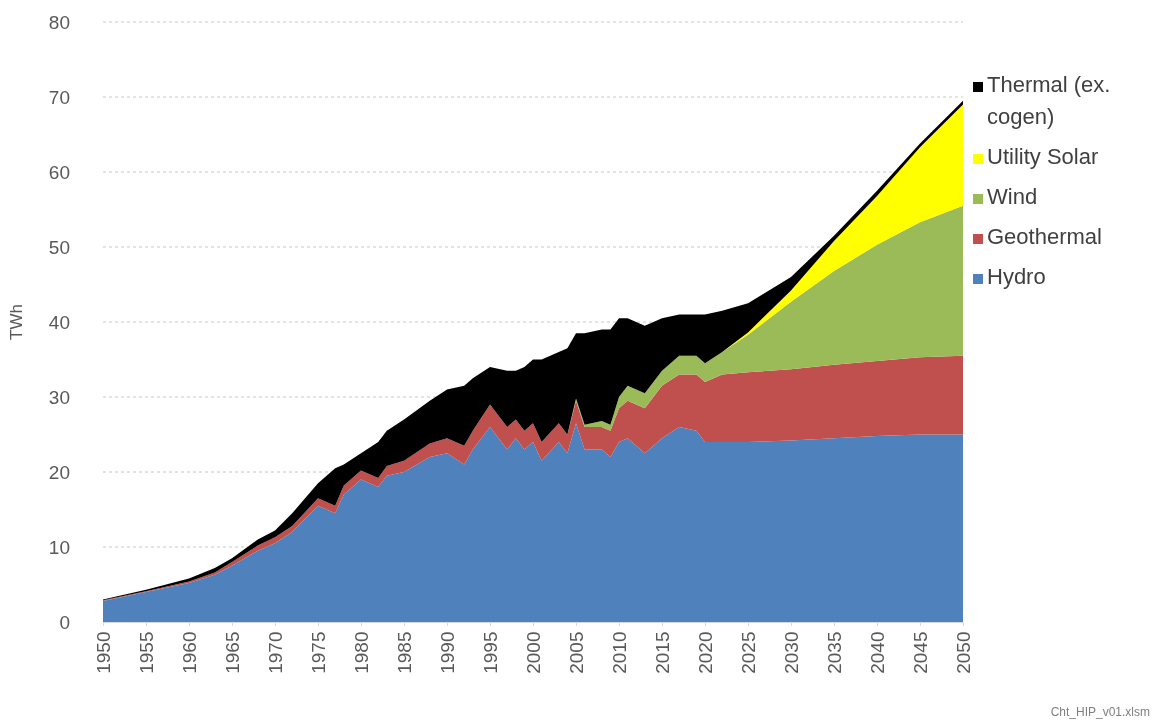 The image size is (1158, 727). I want to click on x-tick-label: 2015, so click(662, 652).